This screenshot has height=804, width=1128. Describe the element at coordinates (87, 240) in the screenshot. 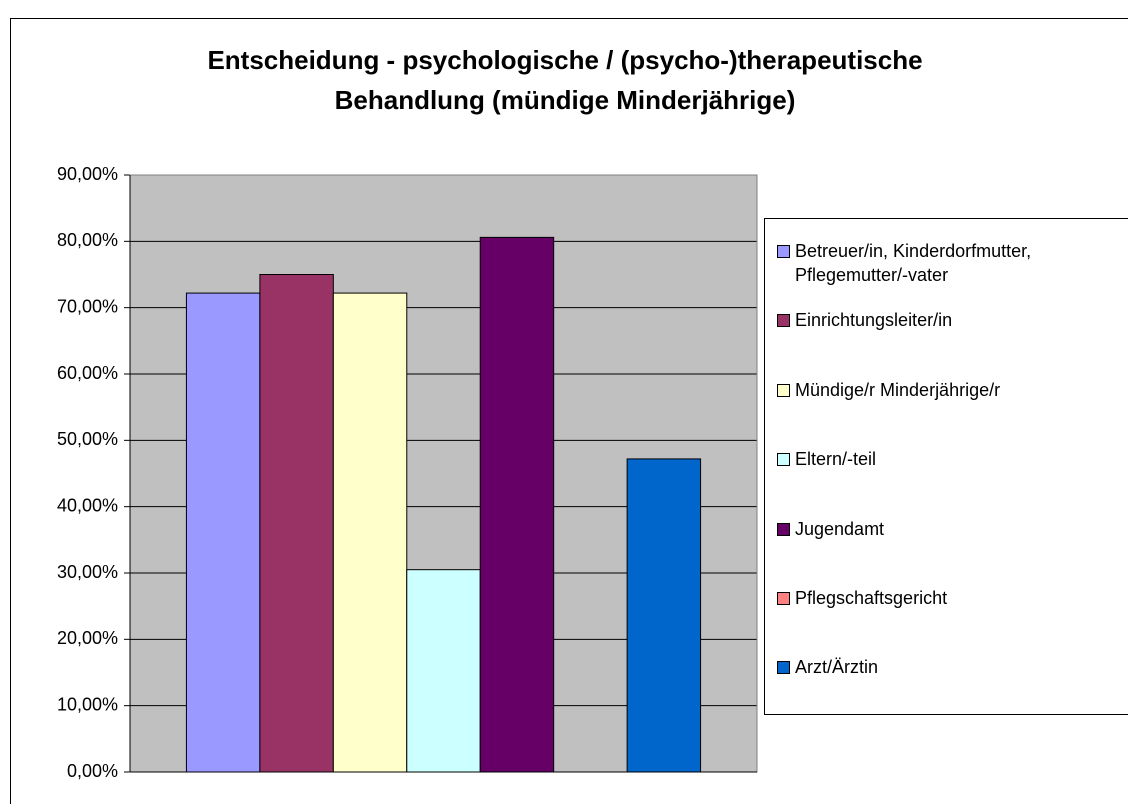

I see `y-tick-label: 80,00%` at that location.